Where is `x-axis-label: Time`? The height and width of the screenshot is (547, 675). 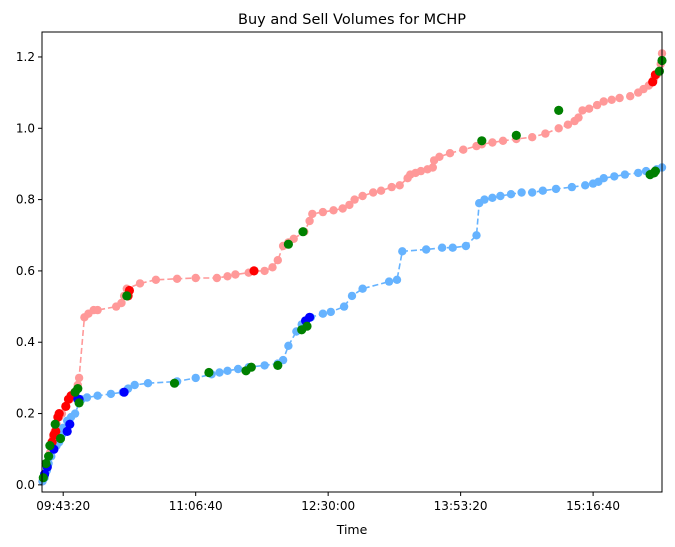 x-axis-label: Time is located at coordinates (352, 529).